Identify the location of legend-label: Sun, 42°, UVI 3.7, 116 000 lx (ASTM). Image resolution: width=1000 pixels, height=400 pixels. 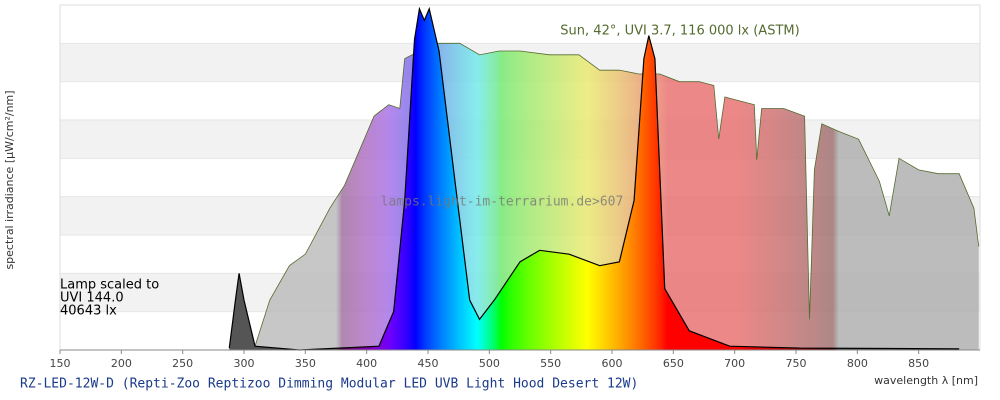
(679, 31).